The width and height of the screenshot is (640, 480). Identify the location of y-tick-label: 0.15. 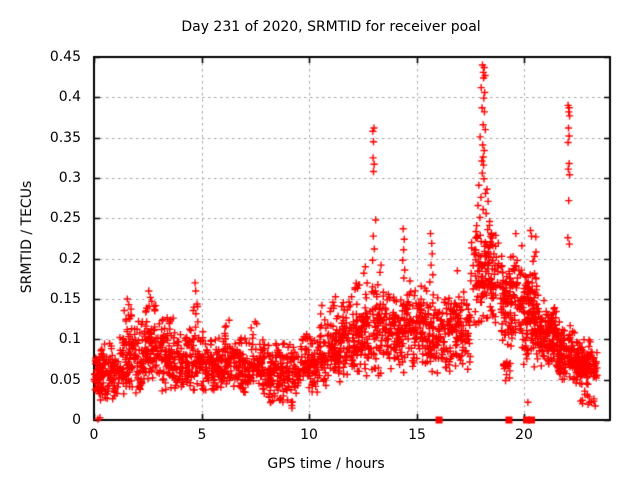
(65, 299).